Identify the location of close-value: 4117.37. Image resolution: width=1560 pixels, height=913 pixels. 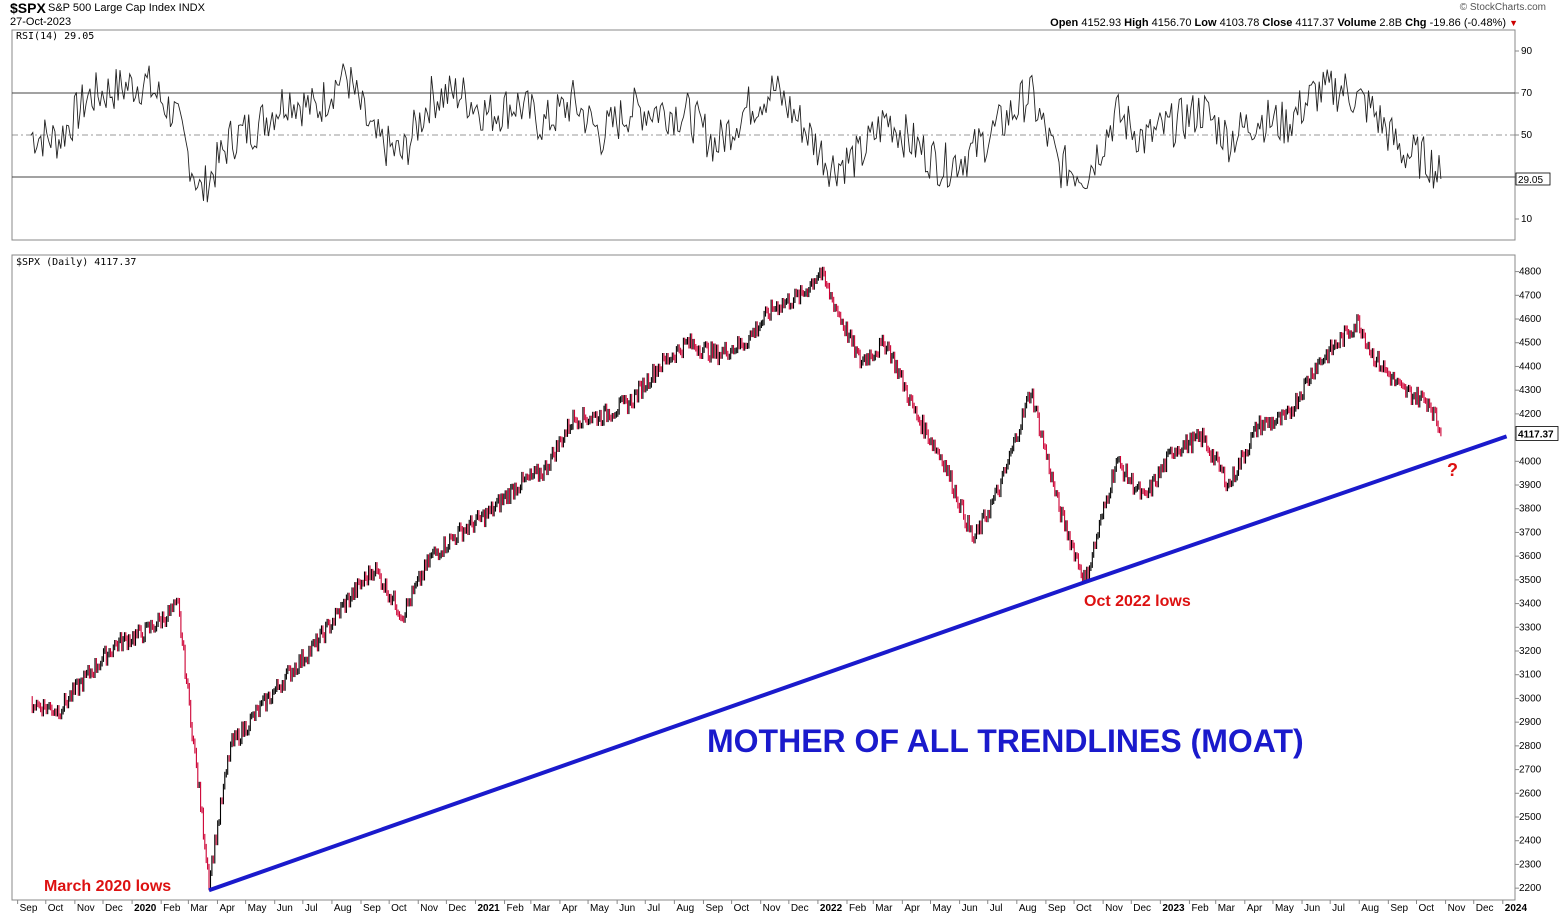
(1315, 23).